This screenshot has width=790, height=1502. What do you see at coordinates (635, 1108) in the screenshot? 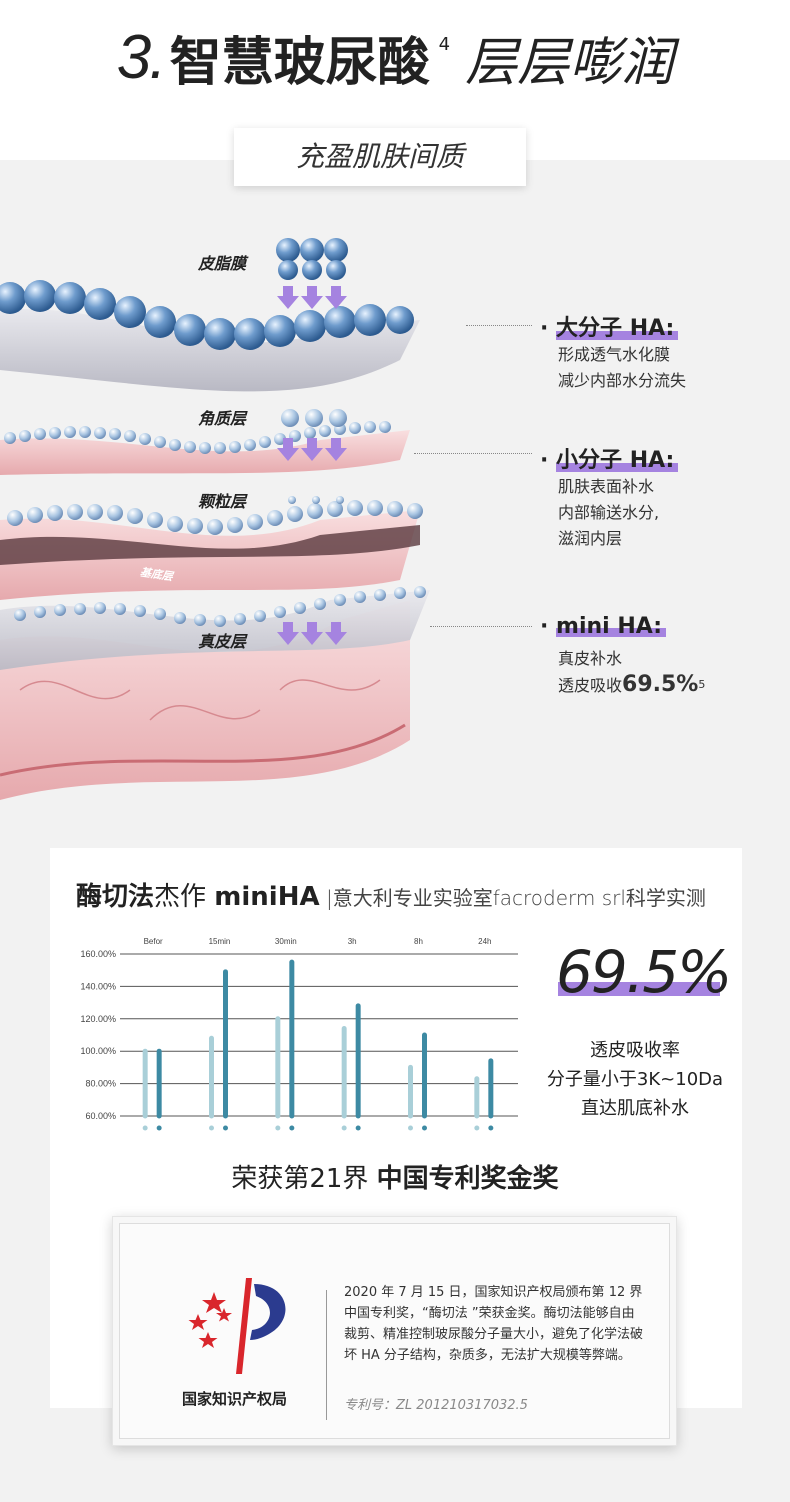
I see `panel-desc-line-3: 直达肌底补水` at bounding box center [635, 1108].